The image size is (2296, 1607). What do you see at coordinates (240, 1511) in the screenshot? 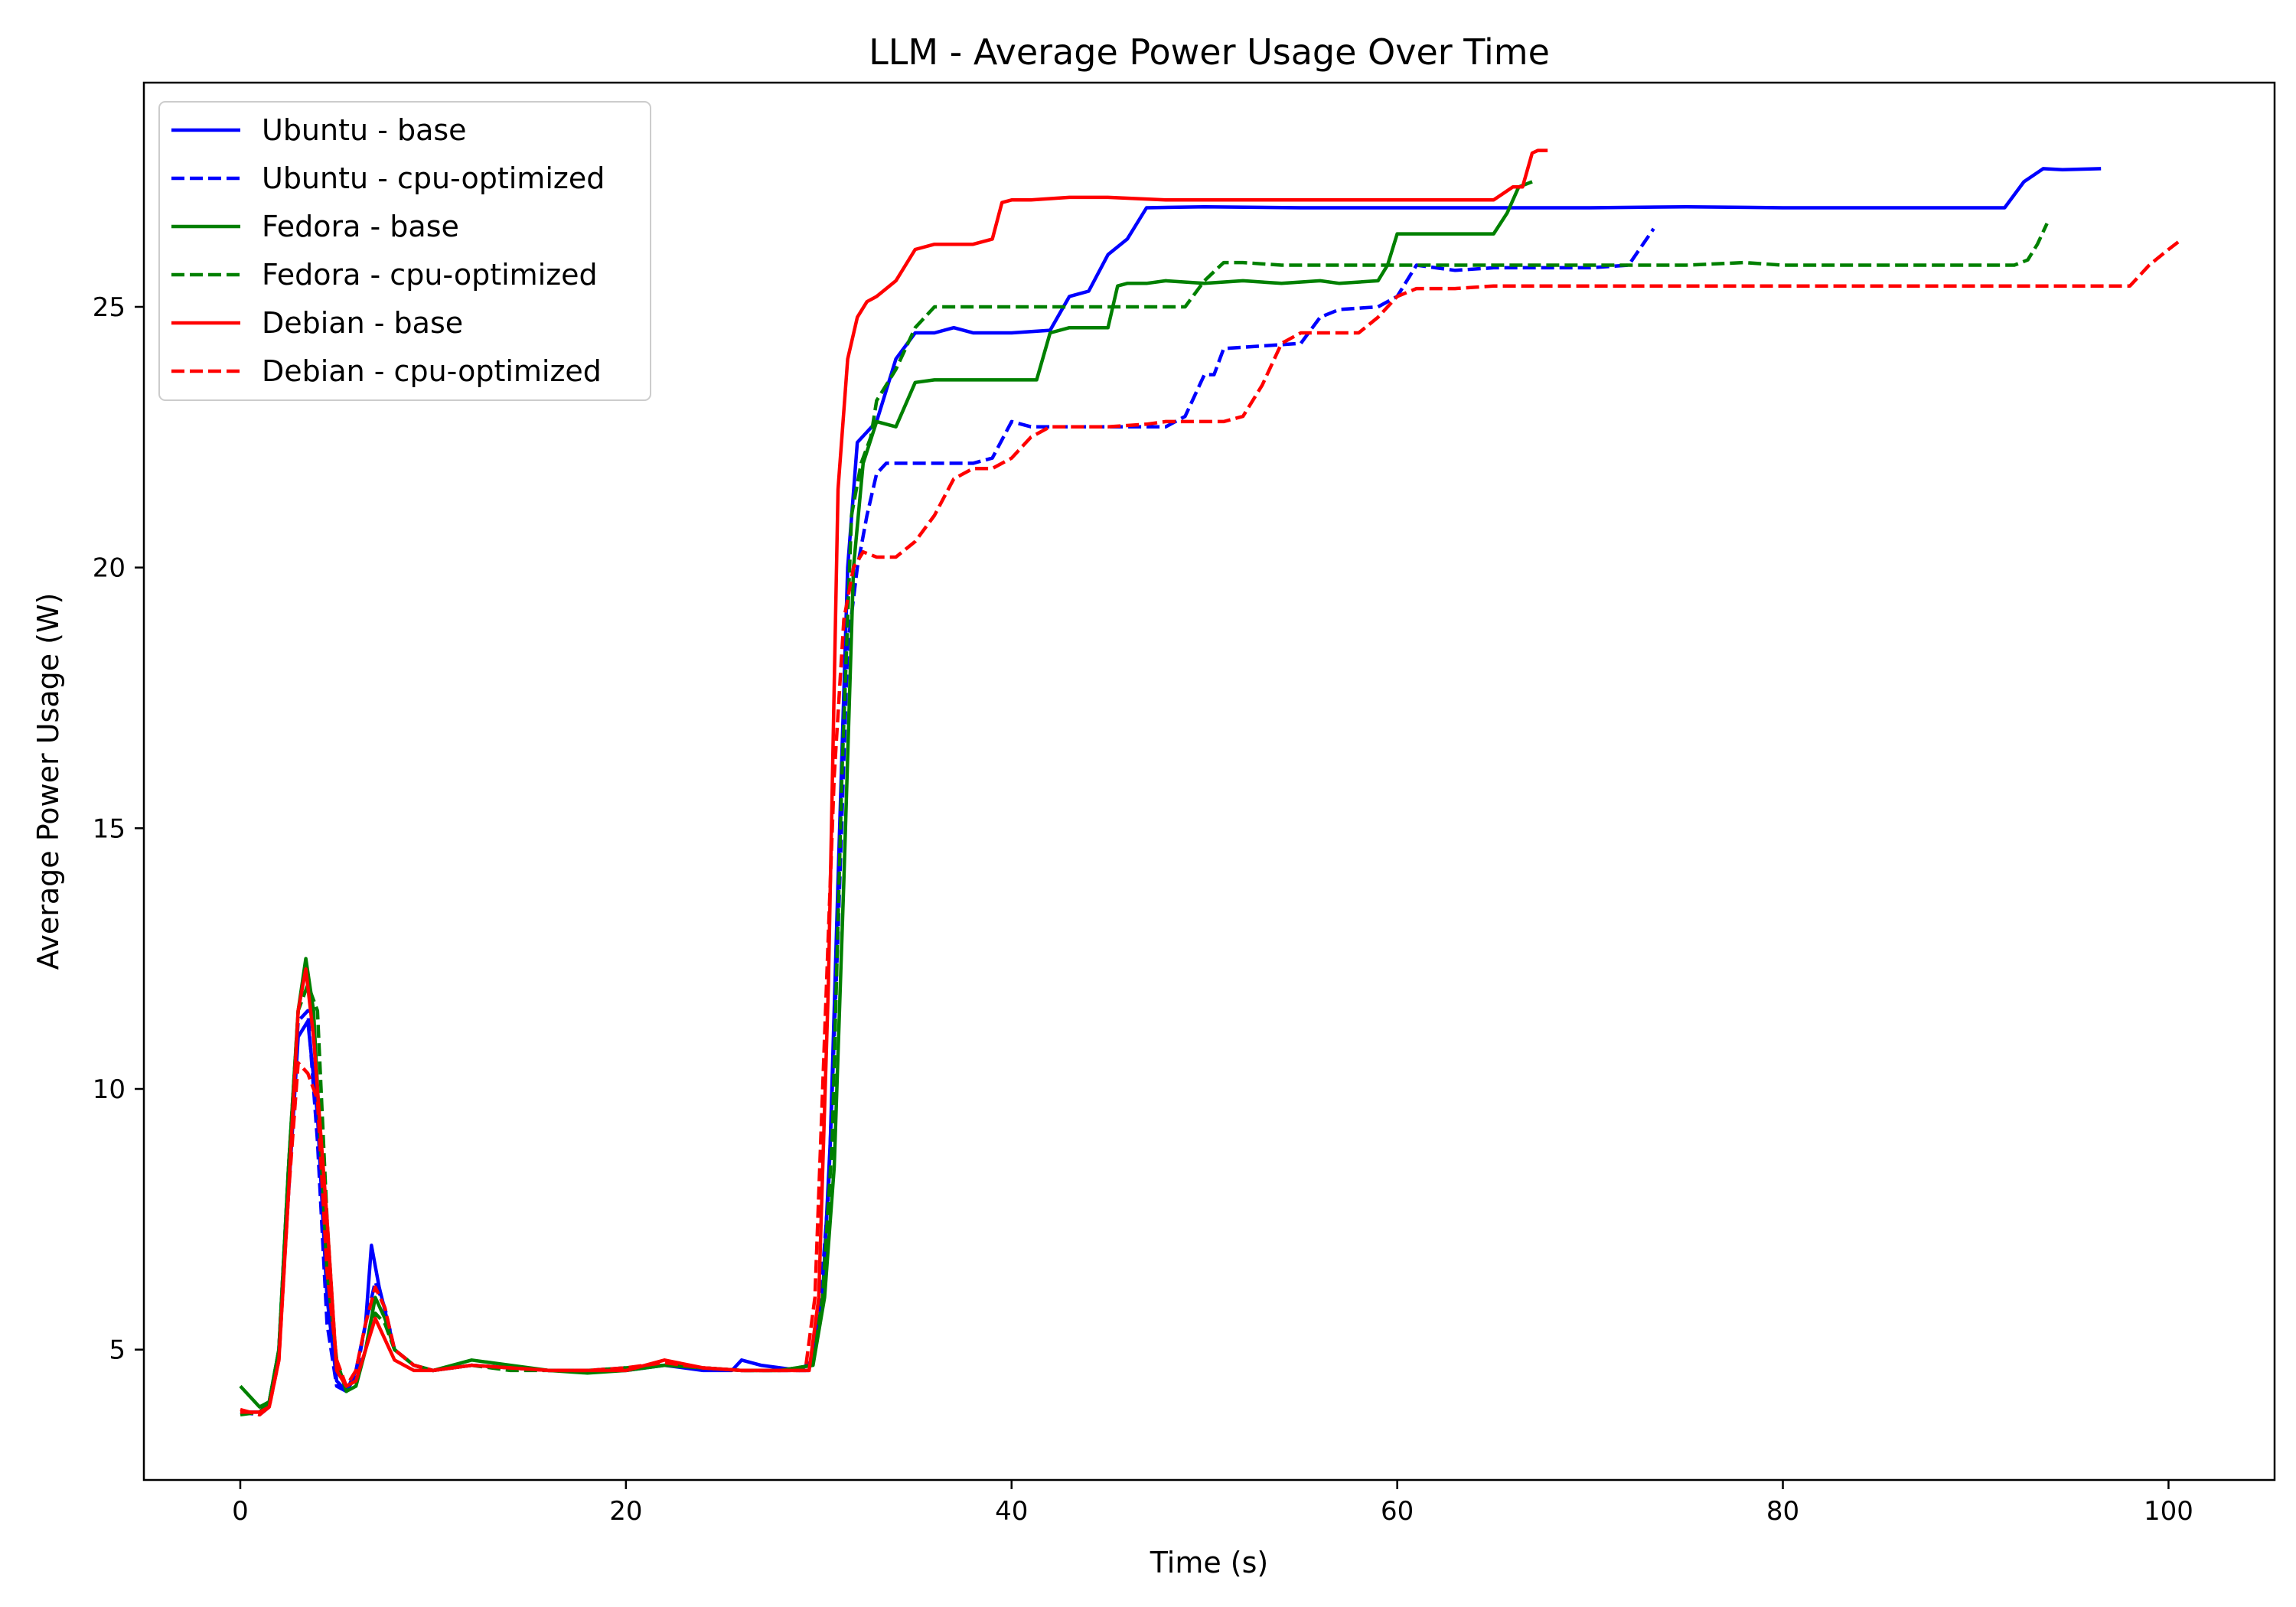
I see `x-tick-label: 0` at bounding box center [240, 1511].